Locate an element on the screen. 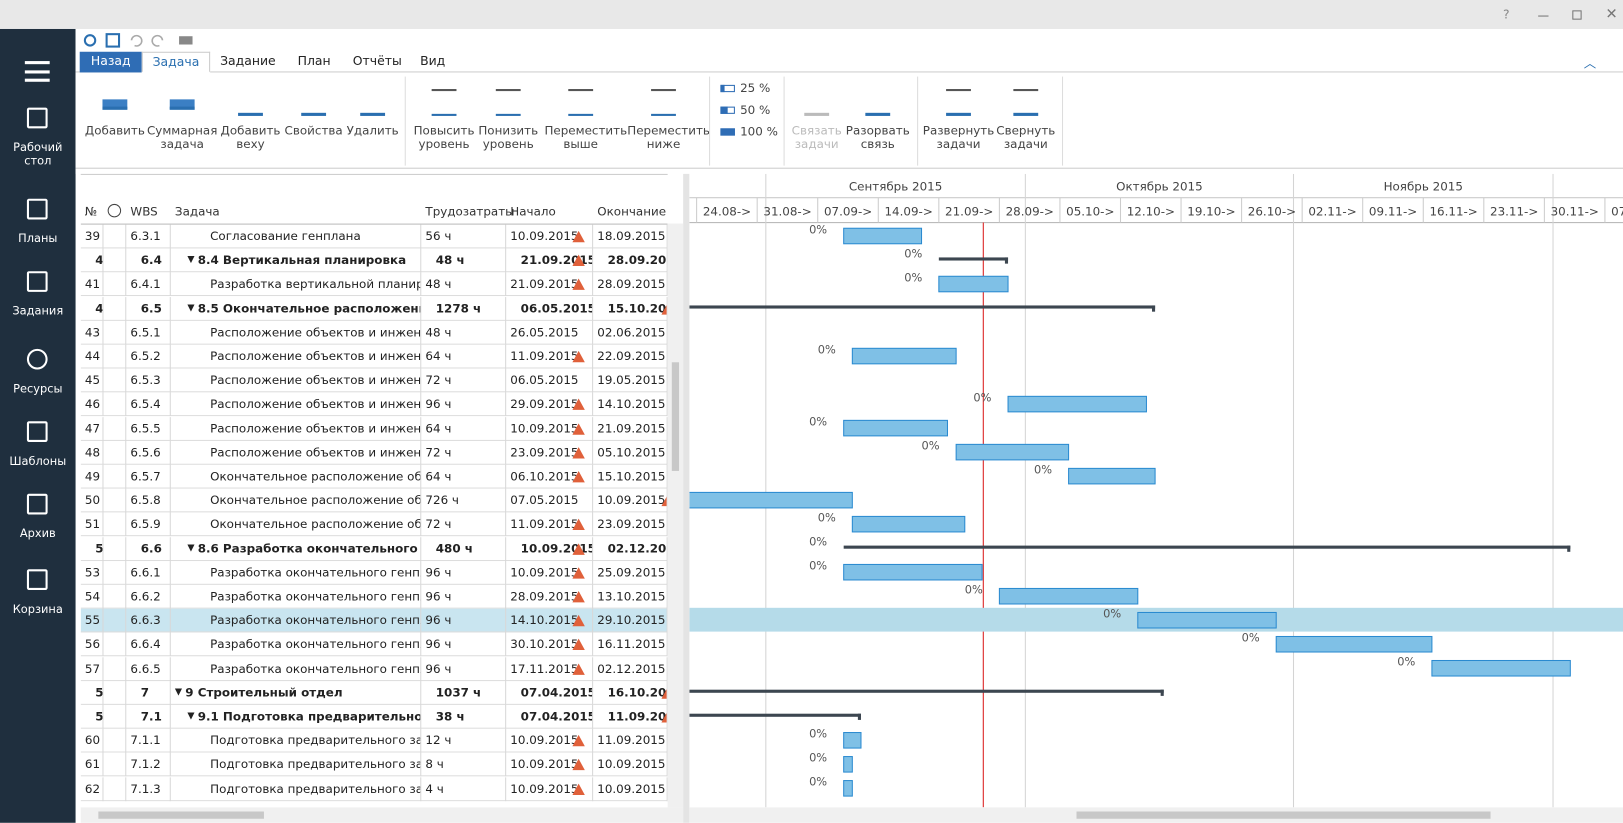 The height and width of the screenshot is (823, 1623). ribbon-button: Свойства is located at coordinates (313, 130).